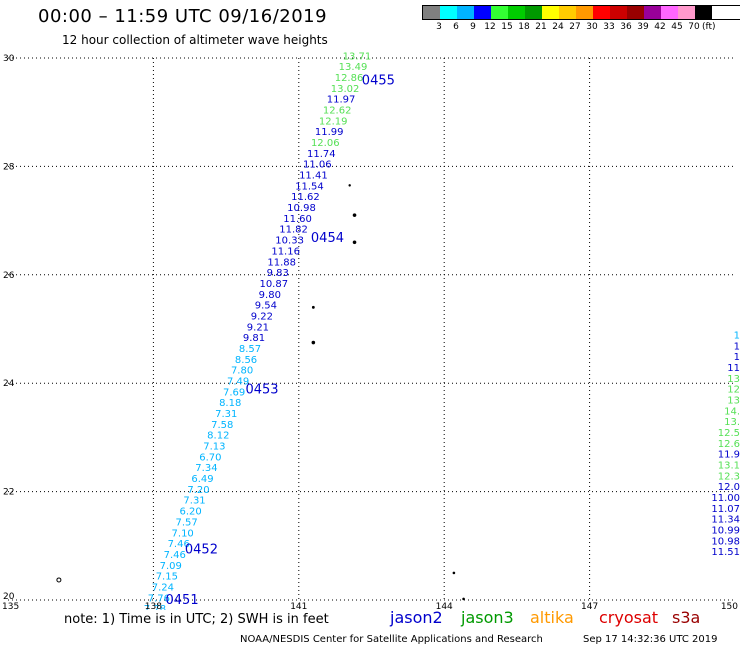 The height and width of the screenshot is (650, 740). Describe the element at coordinates (182, 600) in the screenshot. I see `pass-time-label: 0451` at that location.